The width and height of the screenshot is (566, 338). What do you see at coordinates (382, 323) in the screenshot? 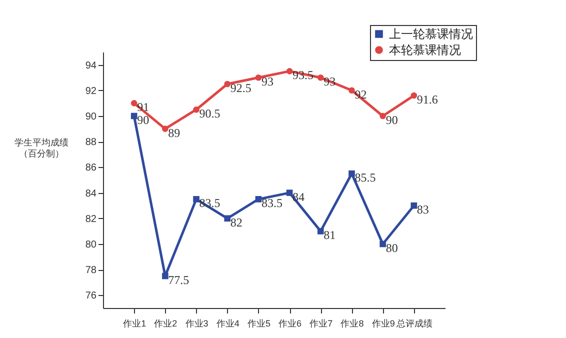
I see `x-tick-label: 作业9` at bounding box center [382, 323].